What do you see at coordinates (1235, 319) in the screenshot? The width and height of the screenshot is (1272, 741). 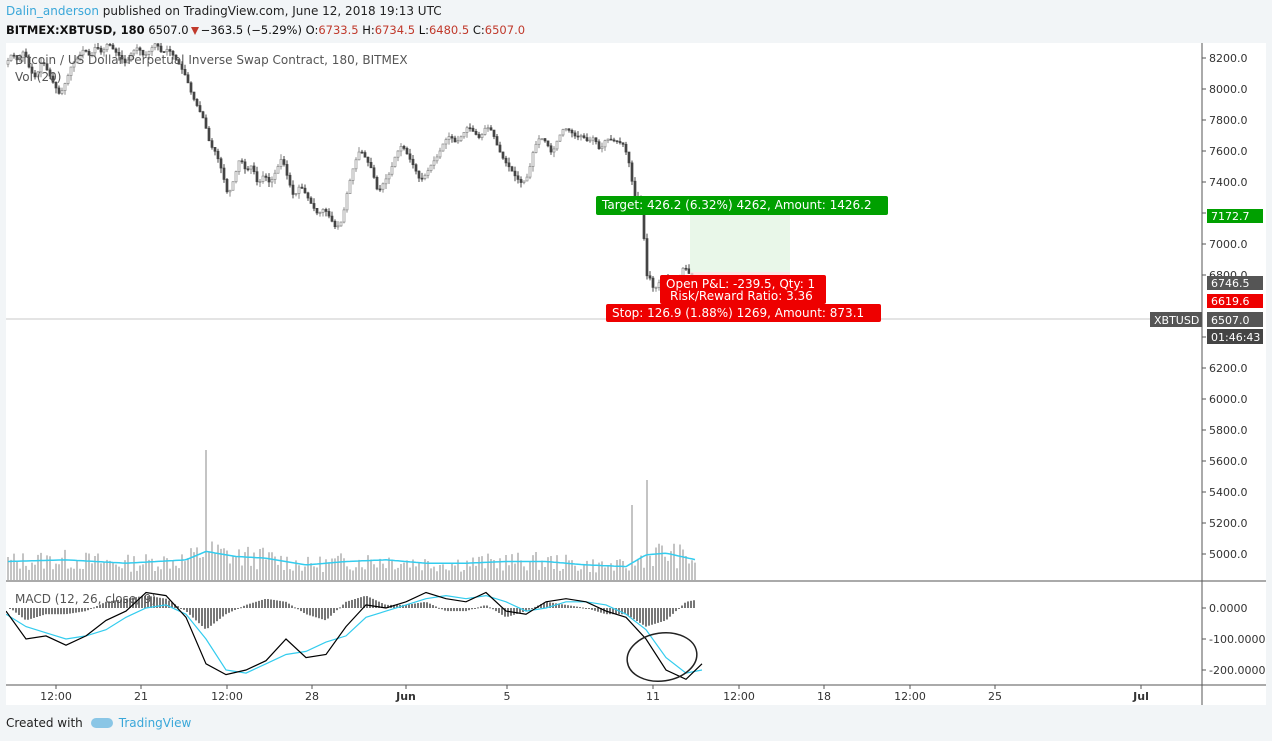 I see `current-price-label: 6507.0` at bounding box center [1235, 319].